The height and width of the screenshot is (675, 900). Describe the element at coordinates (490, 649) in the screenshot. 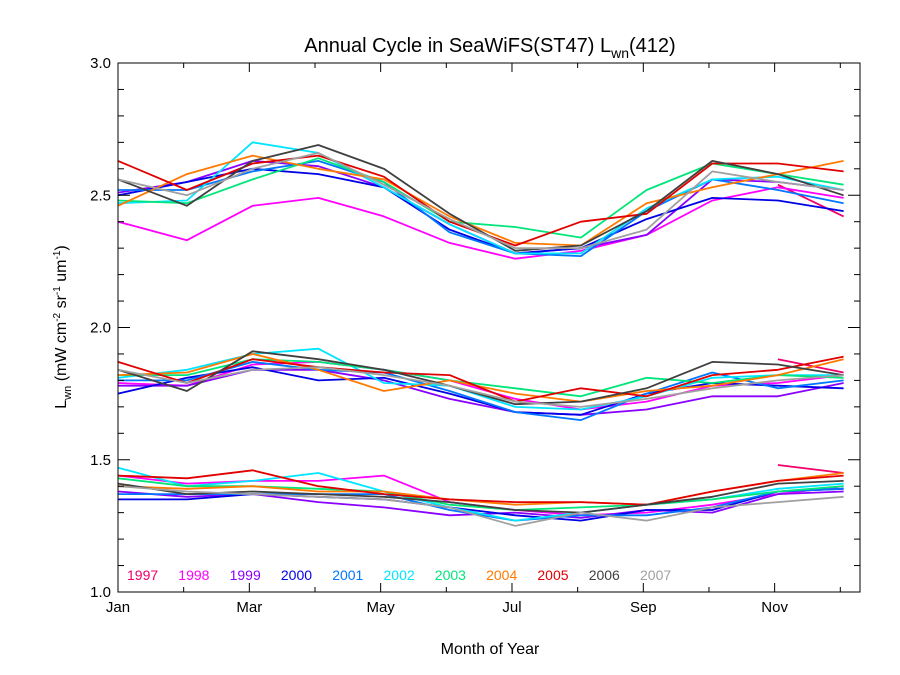

I see `x-axis-label: Month of Year` at that location.